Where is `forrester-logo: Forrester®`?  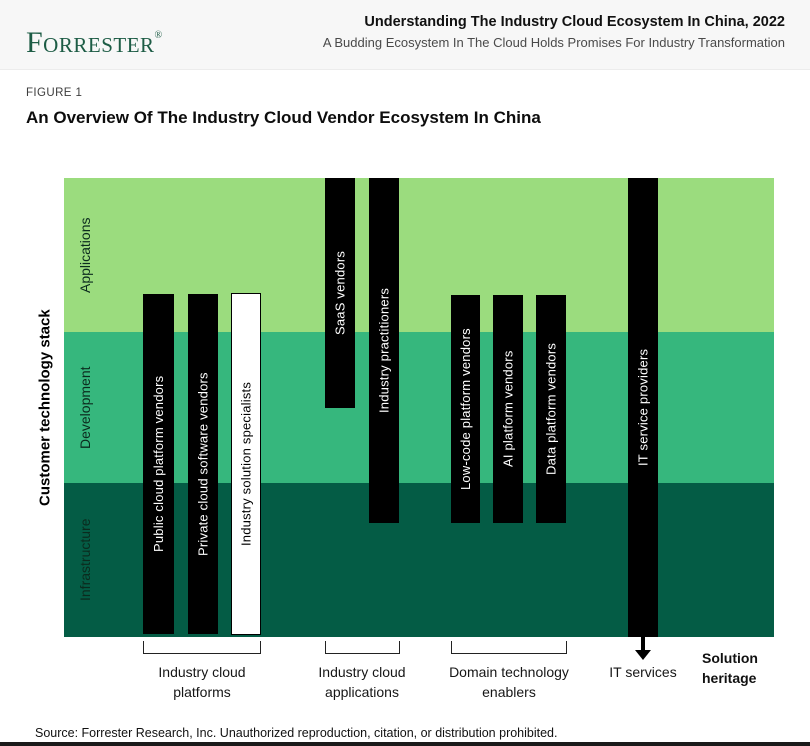 forrester-logo: Forrester® is located at coordinates (94, 40).